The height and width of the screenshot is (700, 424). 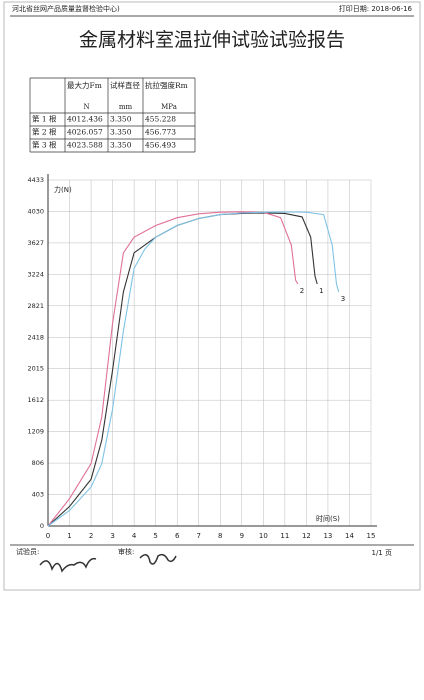 I want to click on x-tick-label: 14, so click(x=349, y=536).